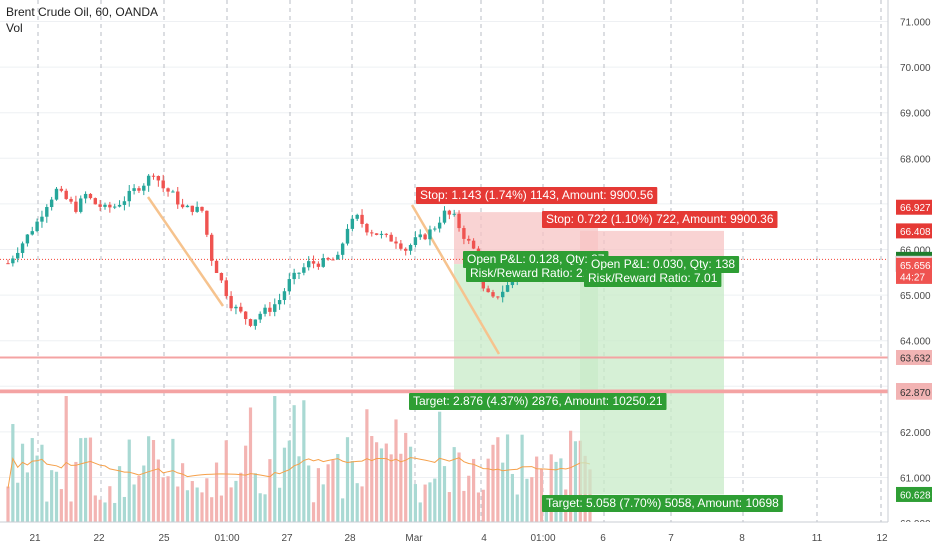  What do you see at coordinates (915, 495) in the screenshot?
I see `price-badge: 60.628` at bounding box center [915, 495].